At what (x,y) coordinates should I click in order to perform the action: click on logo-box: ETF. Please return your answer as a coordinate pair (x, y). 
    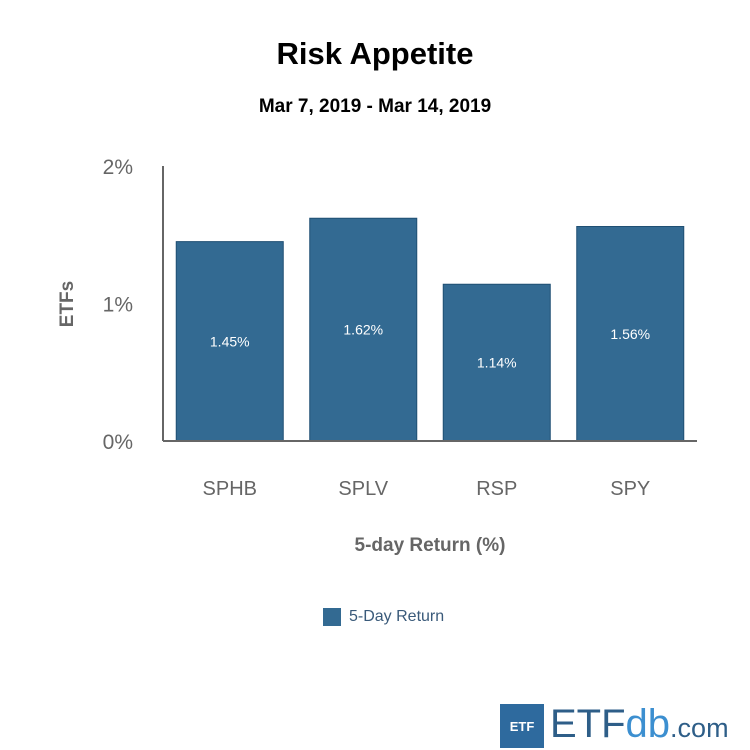
    Looking at the image, I should click on (522, 726).